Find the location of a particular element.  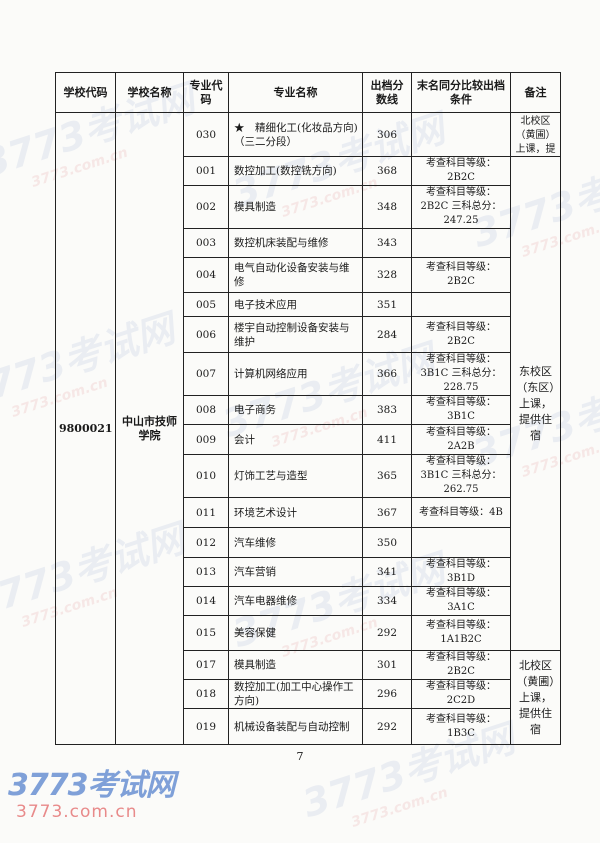

table-row: 019 机械设备装配与自动控制 292 考查科目等级：1B3C is located at coordinates (308, 726).